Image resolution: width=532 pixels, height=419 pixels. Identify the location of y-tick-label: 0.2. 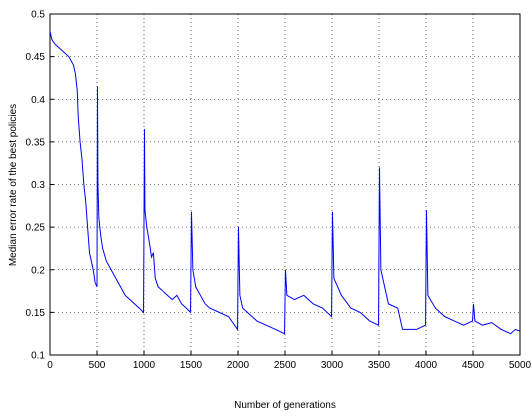
(38, 270).